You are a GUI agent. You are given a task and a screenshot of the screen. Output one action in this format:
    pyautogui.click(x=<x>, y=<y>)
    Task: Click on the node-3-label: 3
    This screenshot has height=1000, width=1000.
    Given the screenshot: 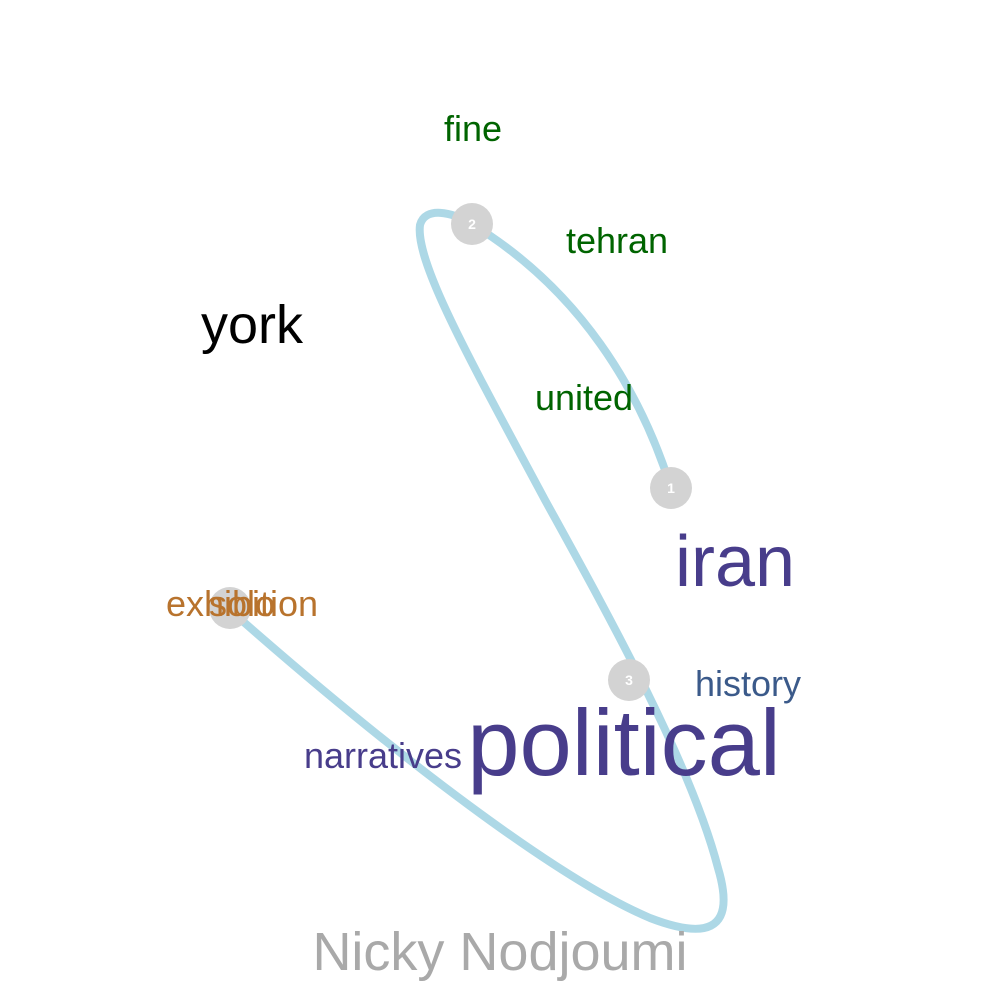 What is the action you would take?
    pyautogui.click(x=629, y=680)
    